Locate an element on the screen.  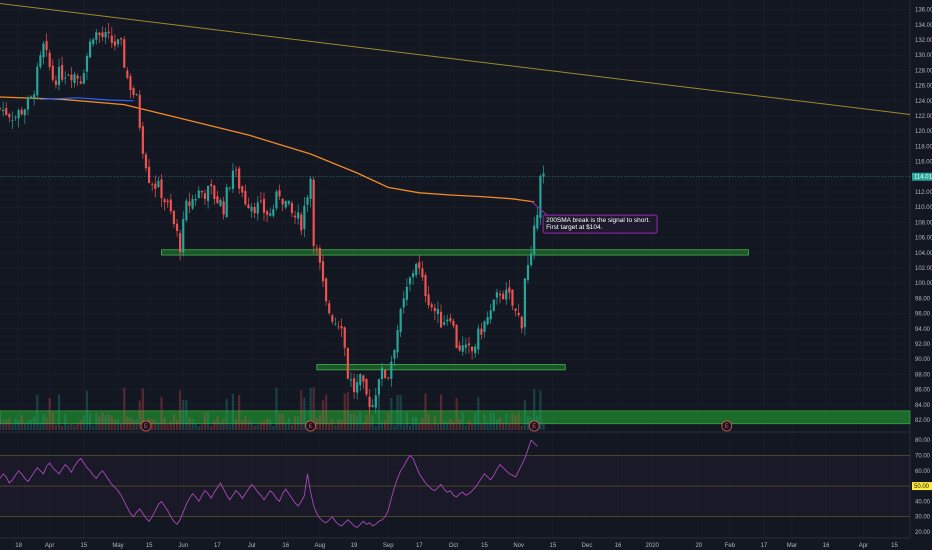
last-price-tag is located at coordinates (922, 176).